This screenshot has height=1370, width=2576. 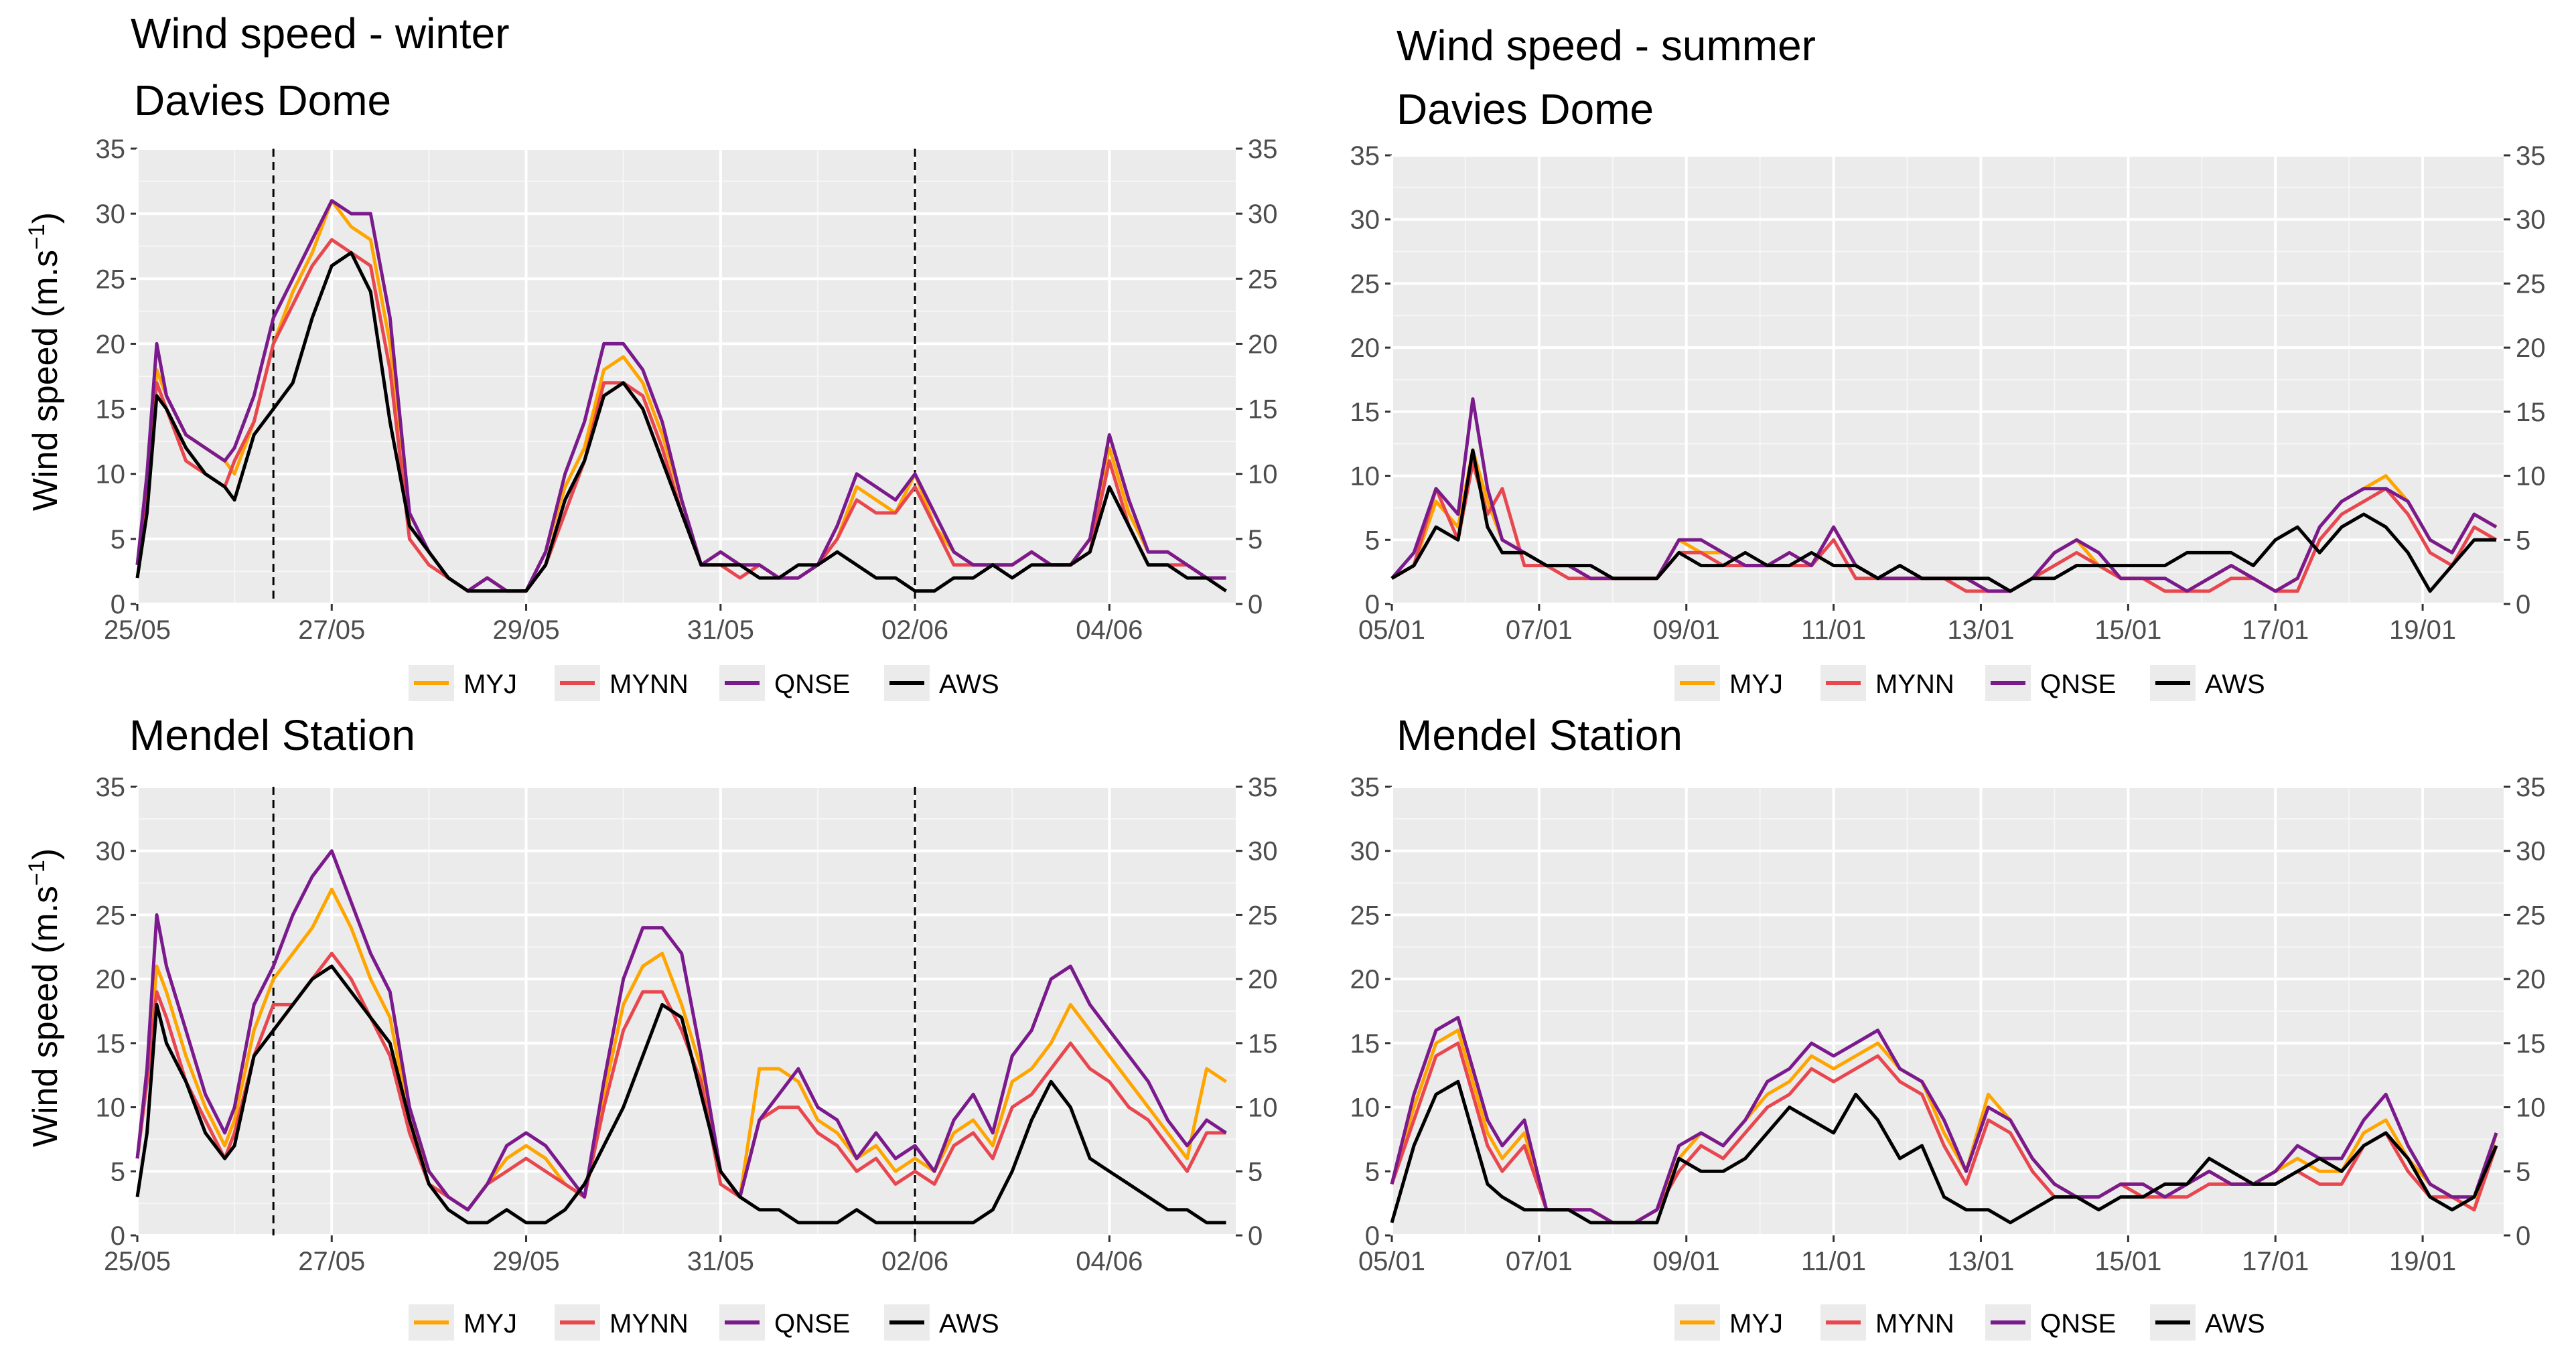 What do you see at coordinates (525, 1261) in the screenshot?
I see `x-tick-label: 29/05` at bounding box center [525, 1261].